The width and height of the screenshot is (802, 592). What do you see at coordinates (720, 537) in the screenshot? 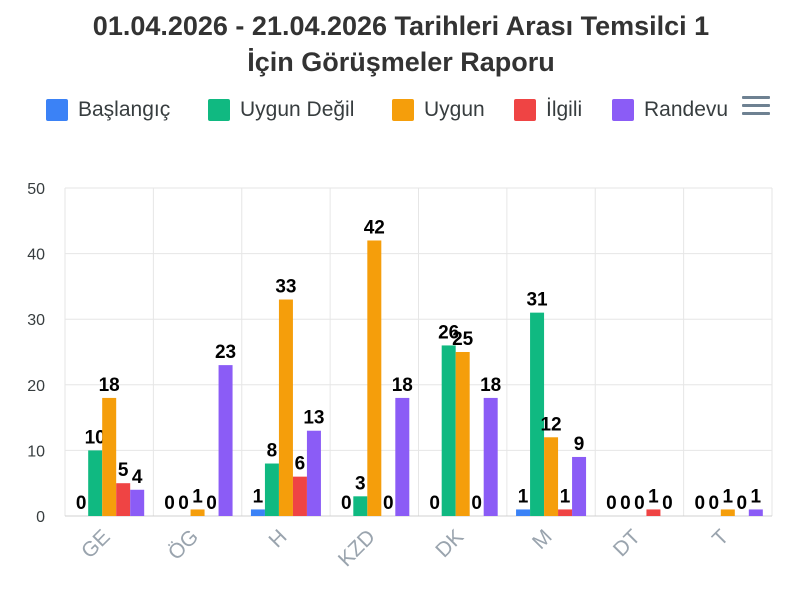
I see `x-tick-label: T` at bounding box center [720, 537].